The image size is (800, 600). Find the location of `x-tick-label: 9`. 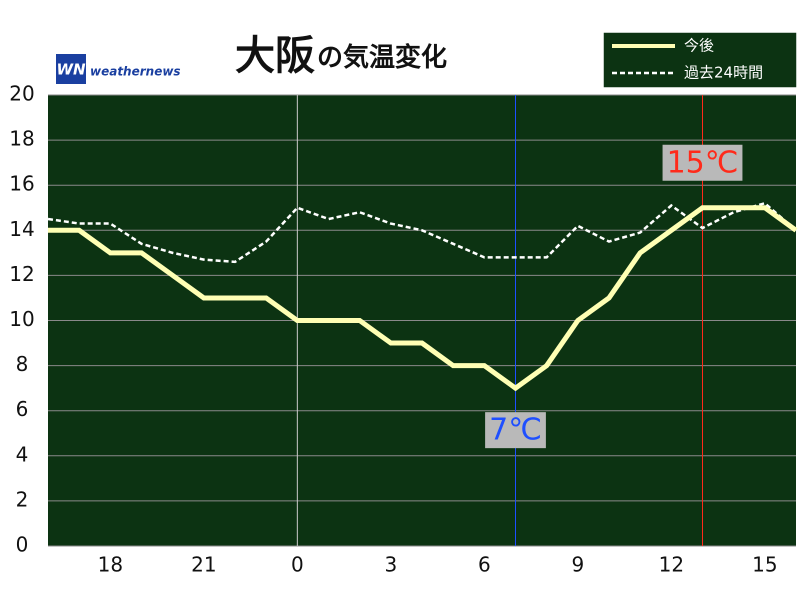

x-tick-label: 9 is located at coordinates (577, 565).